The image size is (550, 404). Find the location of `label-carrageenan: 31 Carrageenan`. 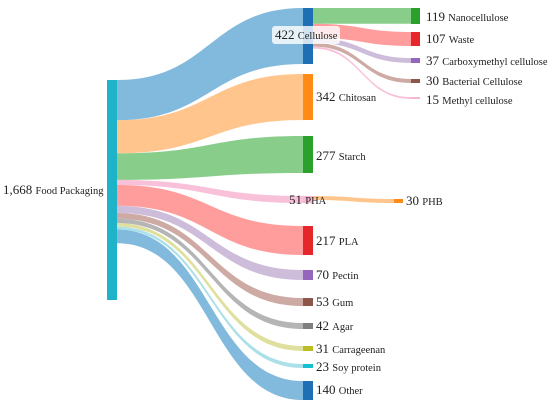

label-carrageenan: 31 Carrageenan is located at coordinates (351, 348).